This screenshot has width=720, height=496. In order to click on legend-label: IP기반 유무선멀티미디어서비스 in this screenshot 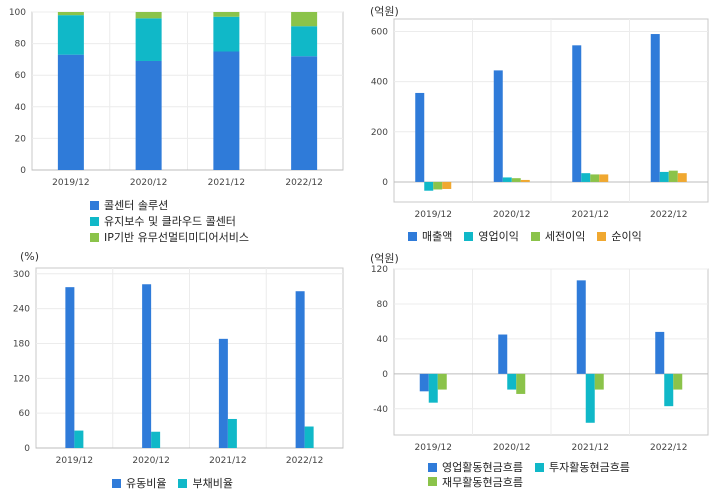, I will do `click(176, 237)`.